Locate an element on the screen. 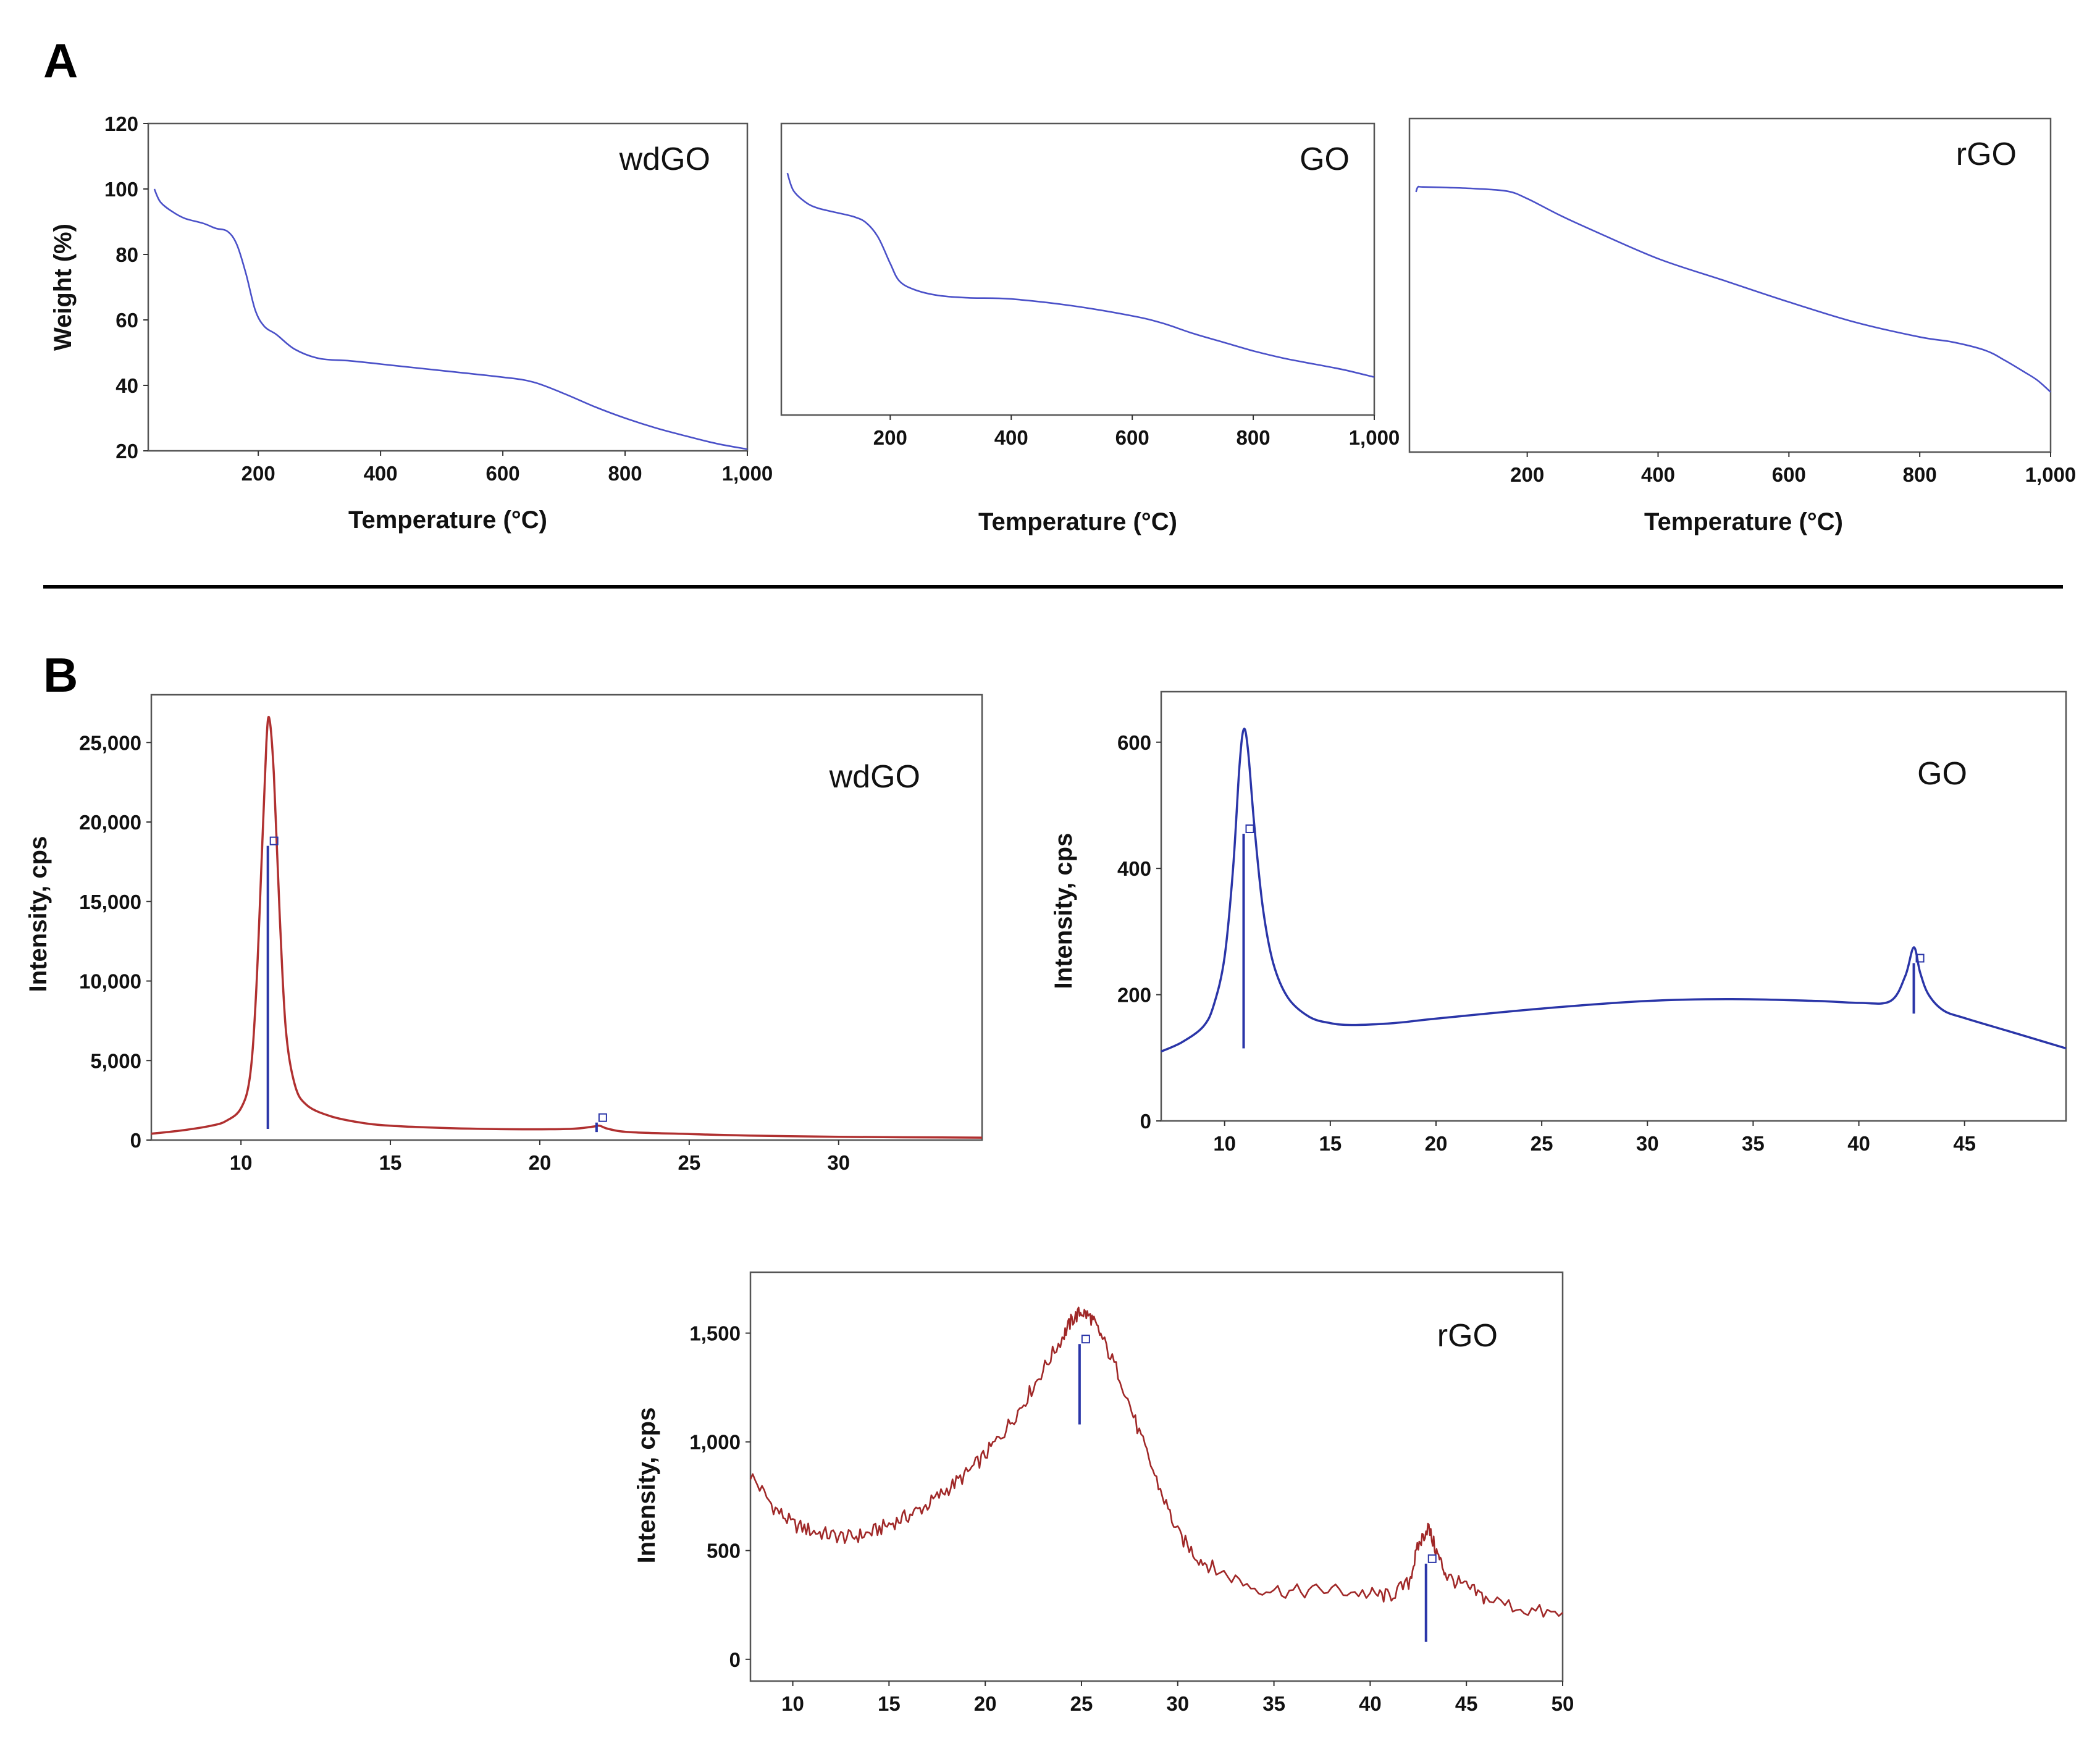 This screenshot has height=1749, width=2100. y-tick-label: 20,000 is located at coordinates (110, 822).